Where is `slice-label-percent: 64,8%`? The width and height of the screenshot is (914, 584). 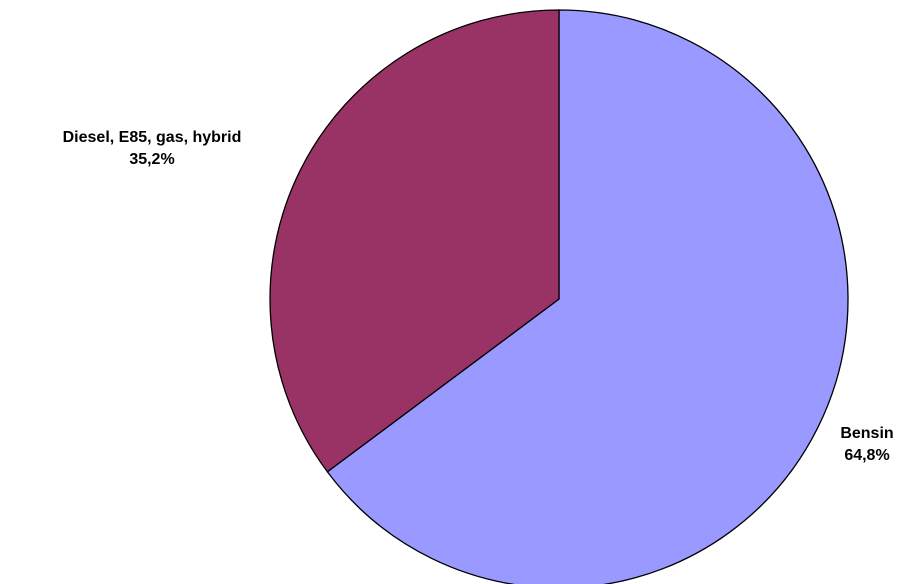 slice-label-percent: 64,8% is located at coordinates (867, 455).